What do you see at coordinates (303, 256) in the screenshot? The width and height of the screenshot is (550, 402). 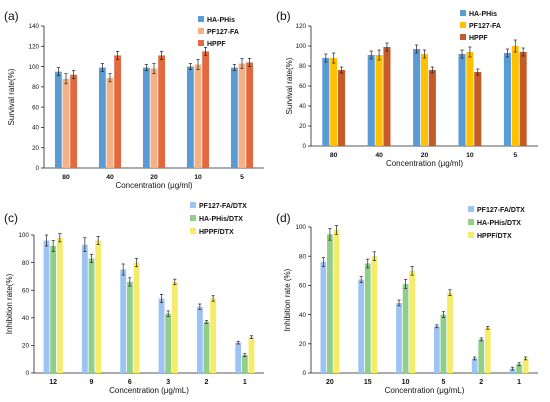 I see `y-tick-label: 80` at bounding box center [303, 256].